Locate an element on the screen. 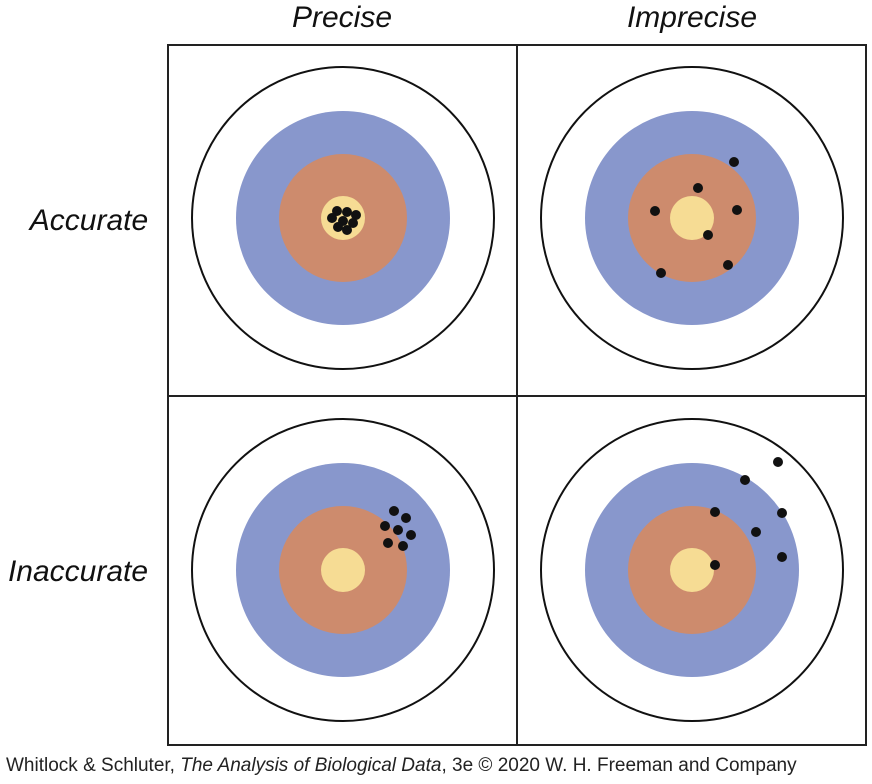 The image size is (872, 784). target-inaccurate-precise is located at coordinates (343, 570).